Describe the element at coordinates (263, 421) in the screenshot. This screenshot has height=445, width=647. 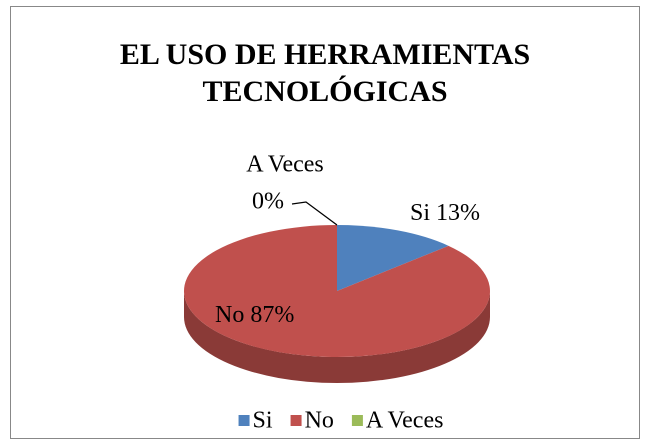
I see `legend-label: Si` at that location.